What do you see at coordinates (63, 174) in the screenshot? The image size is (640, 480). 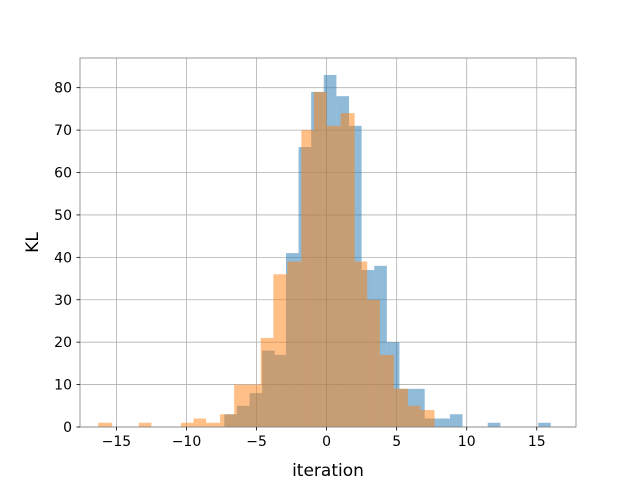 I see `y-tick-label: 60` at bounding box center [63, 174].